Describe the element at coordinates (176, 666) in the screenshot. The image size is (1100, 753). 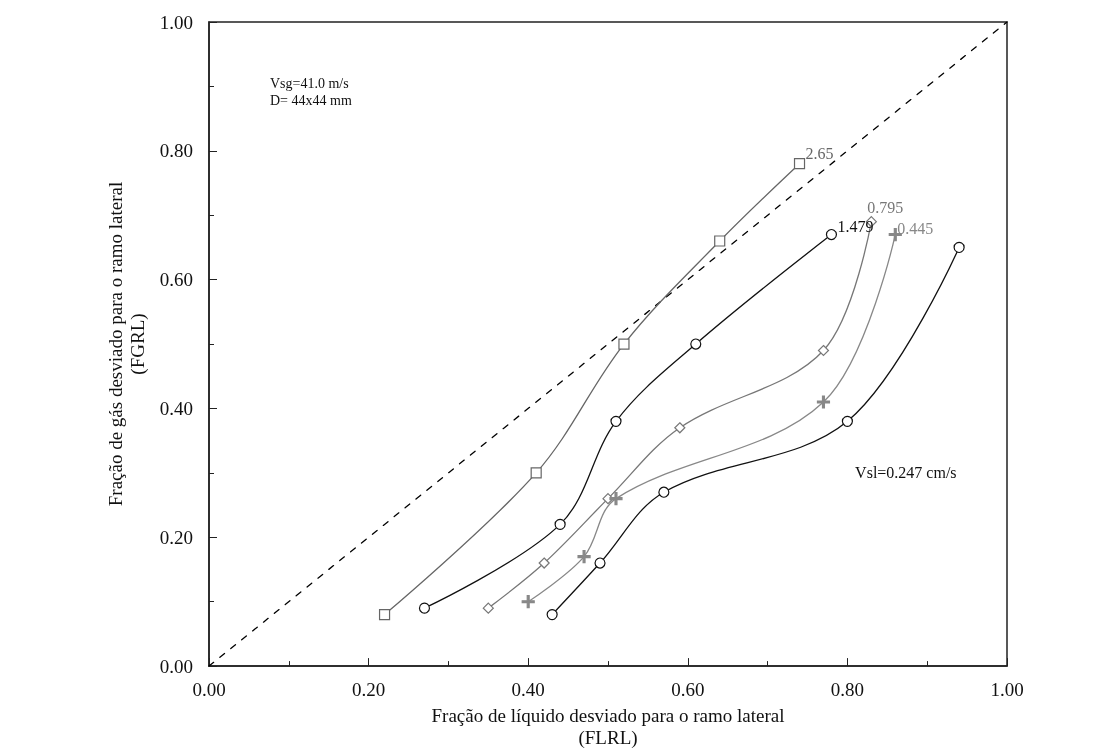
I see `y-tick-label: 0.00` at that location.